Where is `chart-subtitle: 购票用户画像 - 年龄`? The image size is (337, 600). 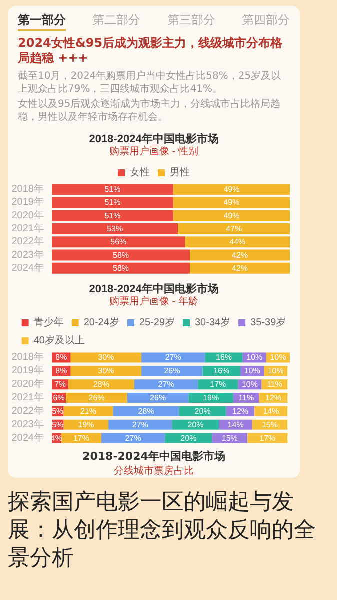 chart-subtitle: 购票用户画像 - 年龄 is located at coordinates (154, 302).